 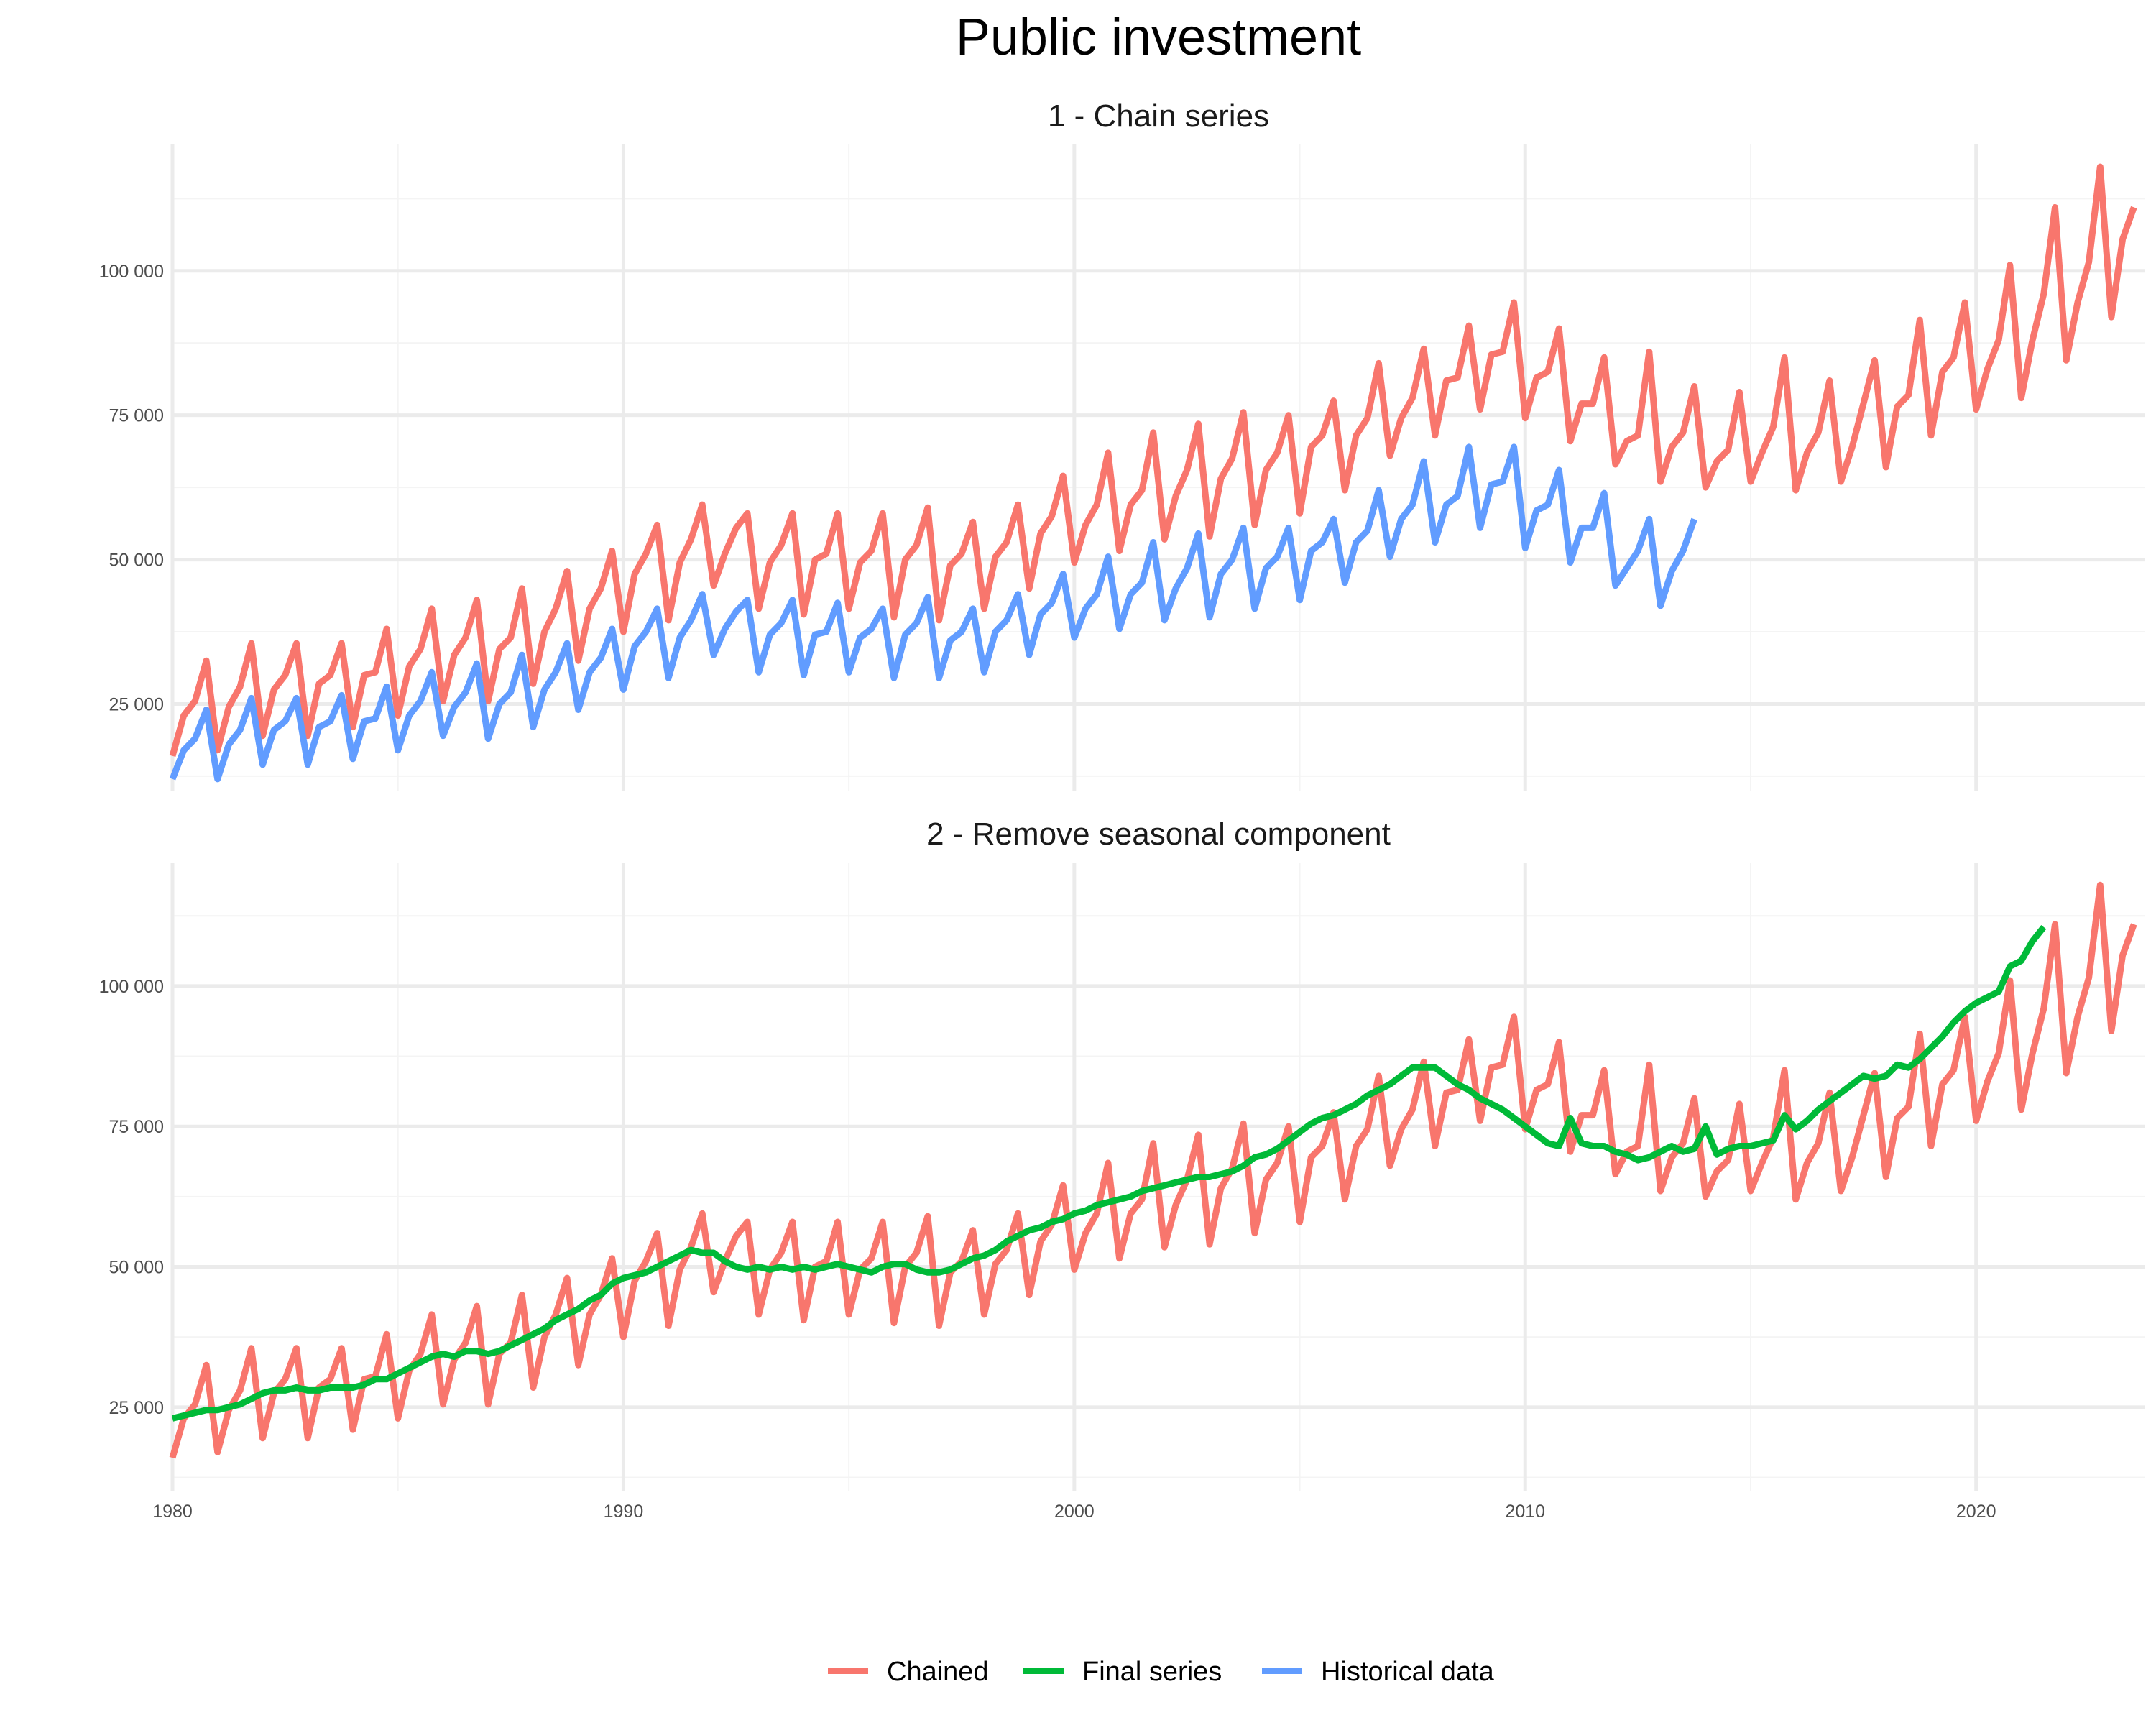 I want to click on x-tick-label: 1990, so click(x=624, y=1511).